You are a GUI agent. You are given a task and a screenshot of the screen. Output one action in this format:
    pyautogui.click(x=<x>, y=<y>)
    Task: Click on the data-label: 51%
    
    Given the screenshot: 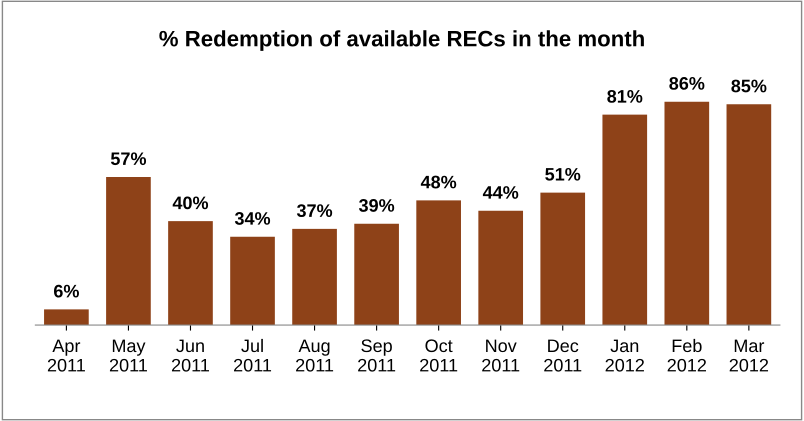 What is the action you would take?
    pyautogui.click(x=562, y=174)
    